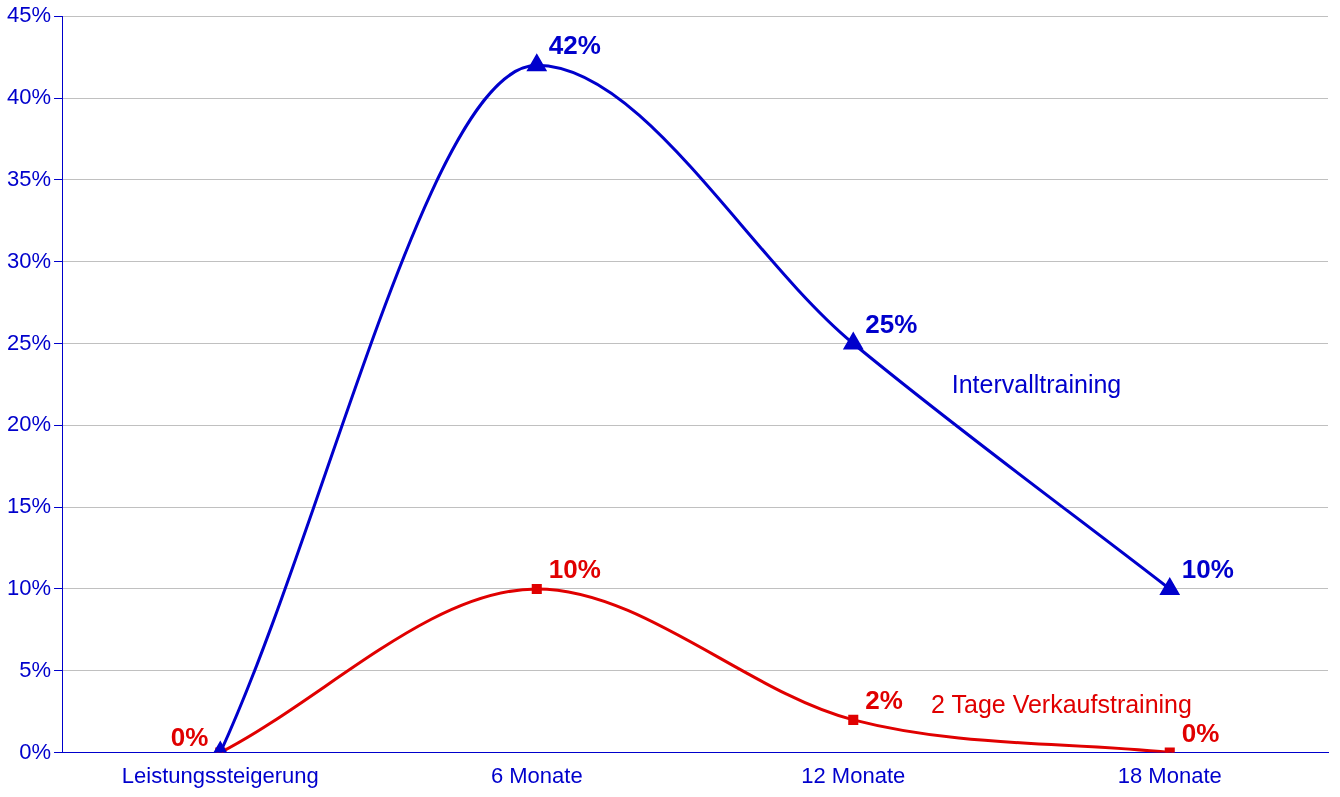 This screenshot has height=797, width=1340. Describe the element at coordinates (35, 669) in the screenshot. I see `y-tick-label: 5%` at that location.